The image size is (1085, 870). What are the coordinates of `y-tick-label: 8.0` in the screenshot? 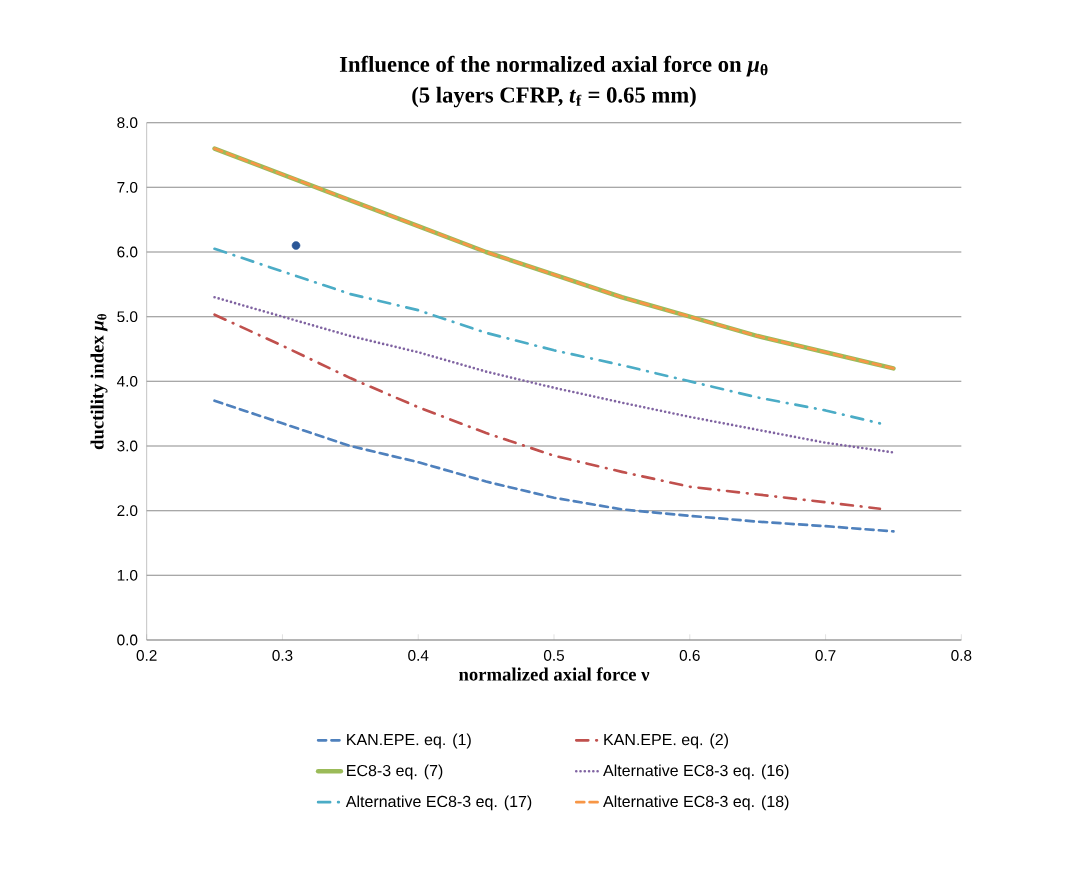 It's located at (127, 123).